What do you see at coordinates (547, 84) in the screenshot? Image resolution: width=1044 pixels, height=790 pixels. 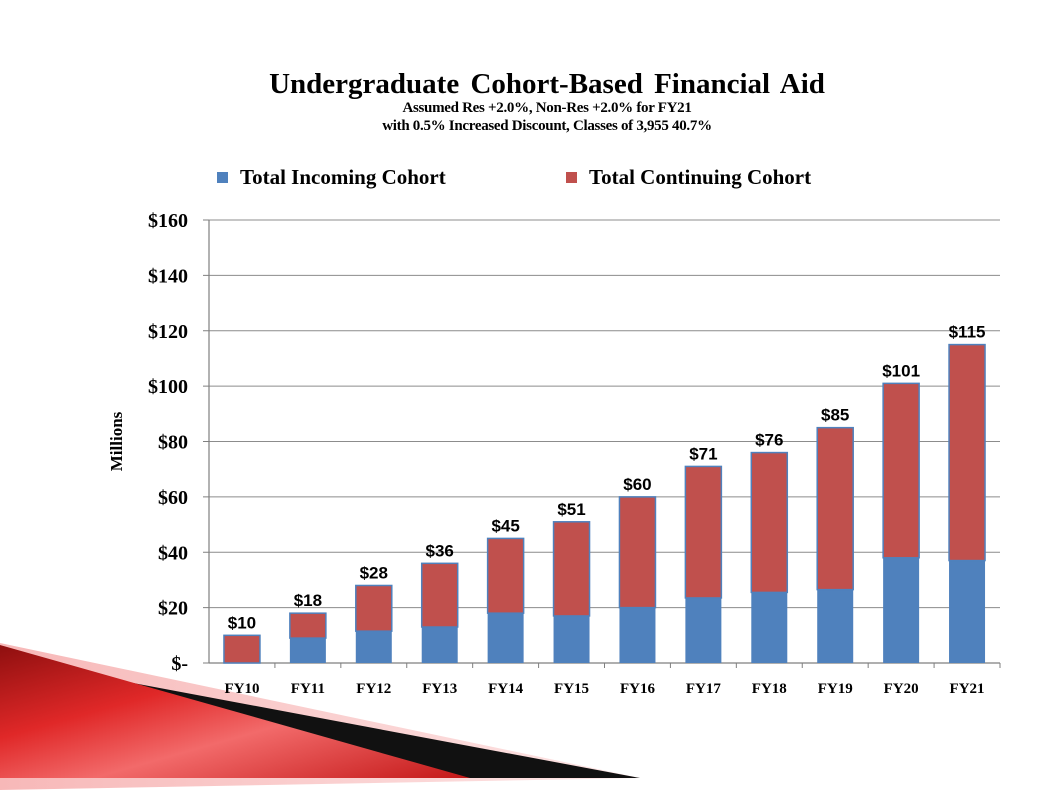 I see `chart-title: Undergraduate Cohort-Based Financial Aid` at bounding box center [547, 84].